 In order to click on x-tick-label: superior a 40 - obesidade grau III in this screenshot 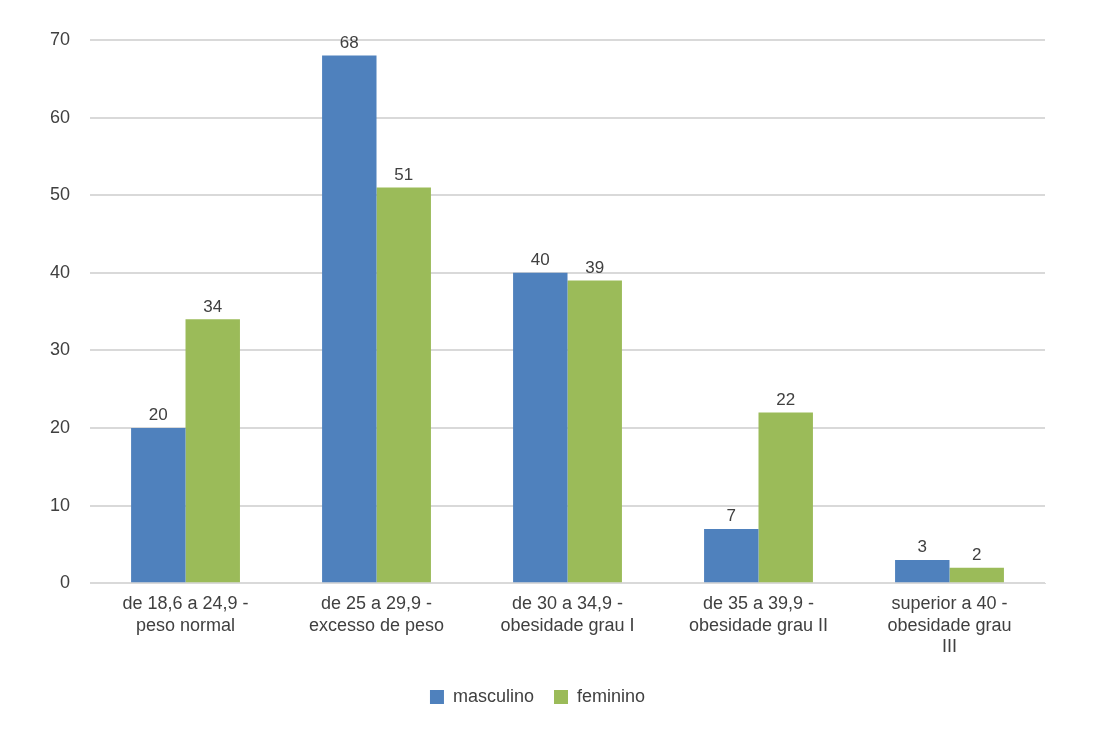, I will do `click(949, 624)`.